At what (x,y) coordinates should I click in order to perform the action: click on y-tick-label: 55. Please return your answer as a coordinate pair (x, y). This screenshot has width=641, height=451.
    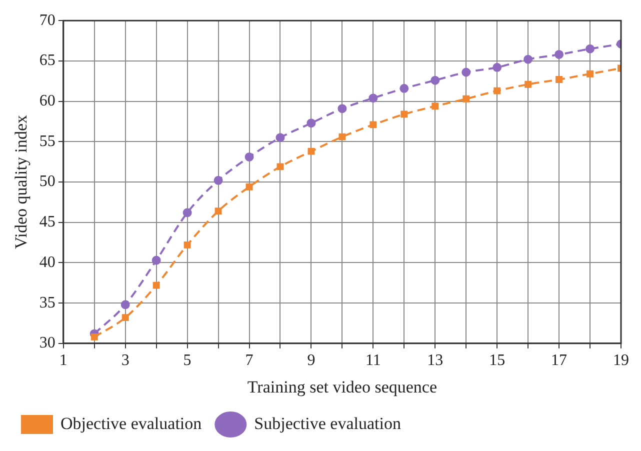
    Looking at the image, I should click on (47, 141).